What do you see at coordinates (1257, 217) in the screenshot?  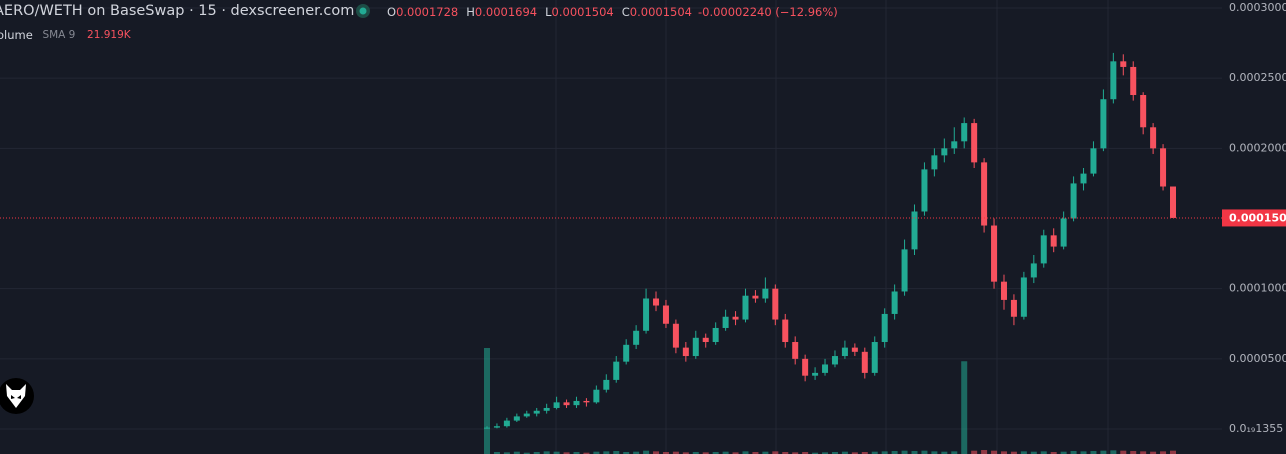 I see `last-price-label: 0.0001504` at bounding box center [1257, 217].